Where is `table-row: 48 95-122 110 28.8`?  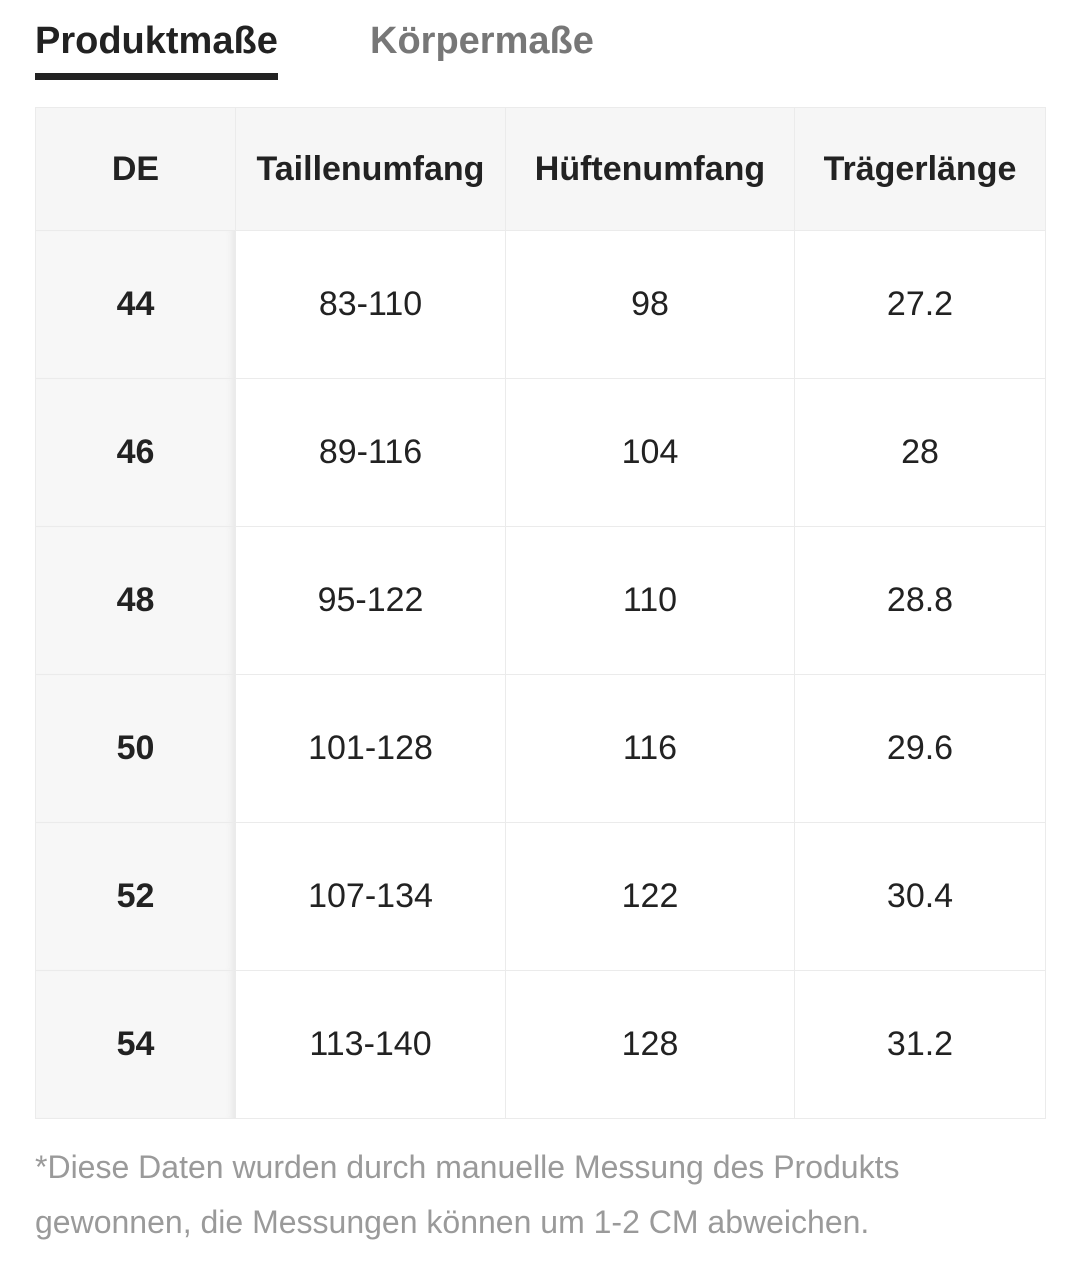 table-row: 48 95-122 110 28.8 is located at coordinates (540, 600).